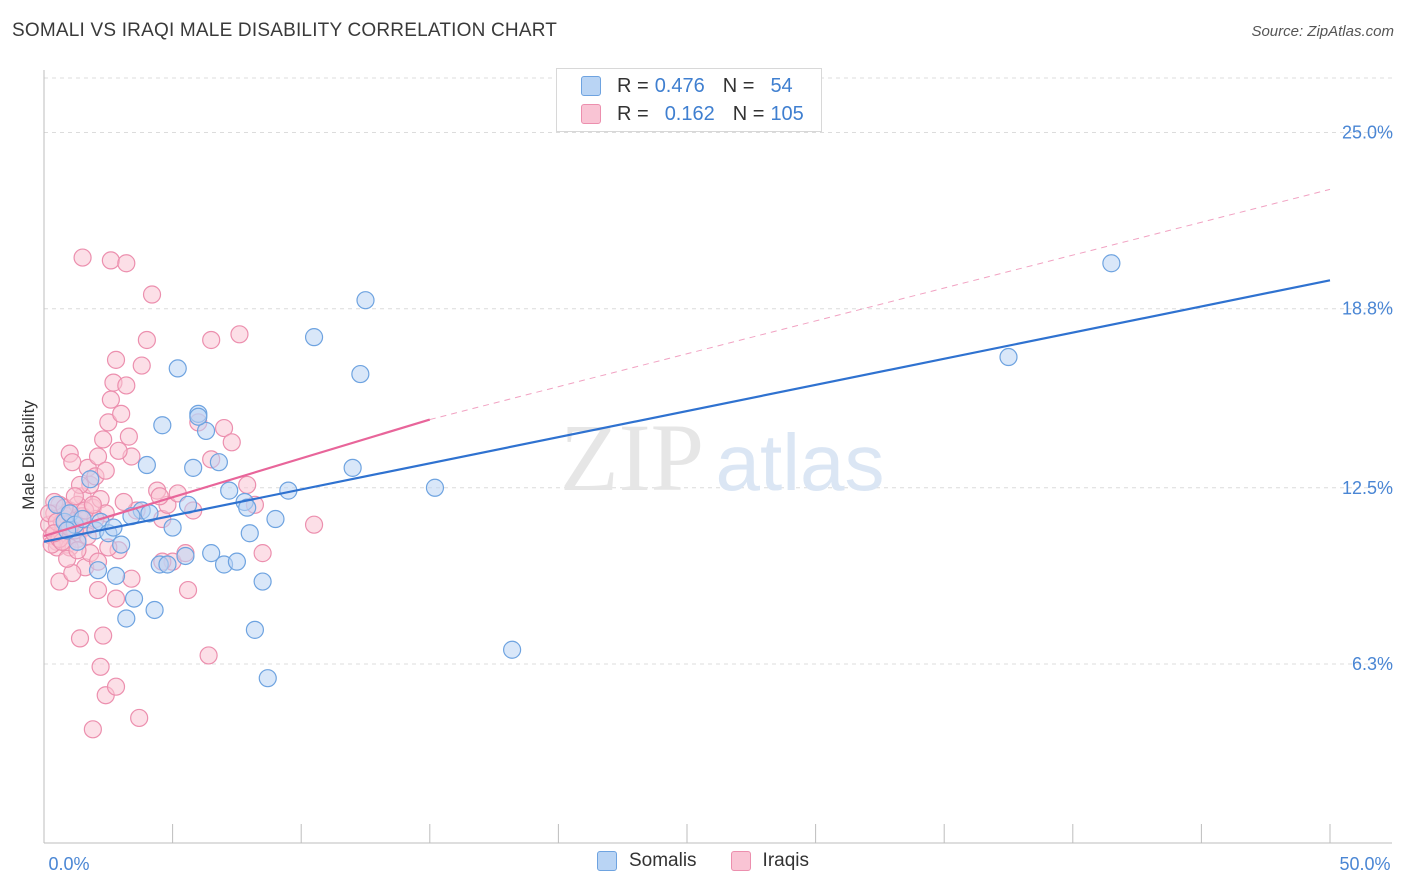  What do you see at coordinates (237, 478) in the screenshot?
I see `iraqis-trend-line` at bounding box center [237, 478].